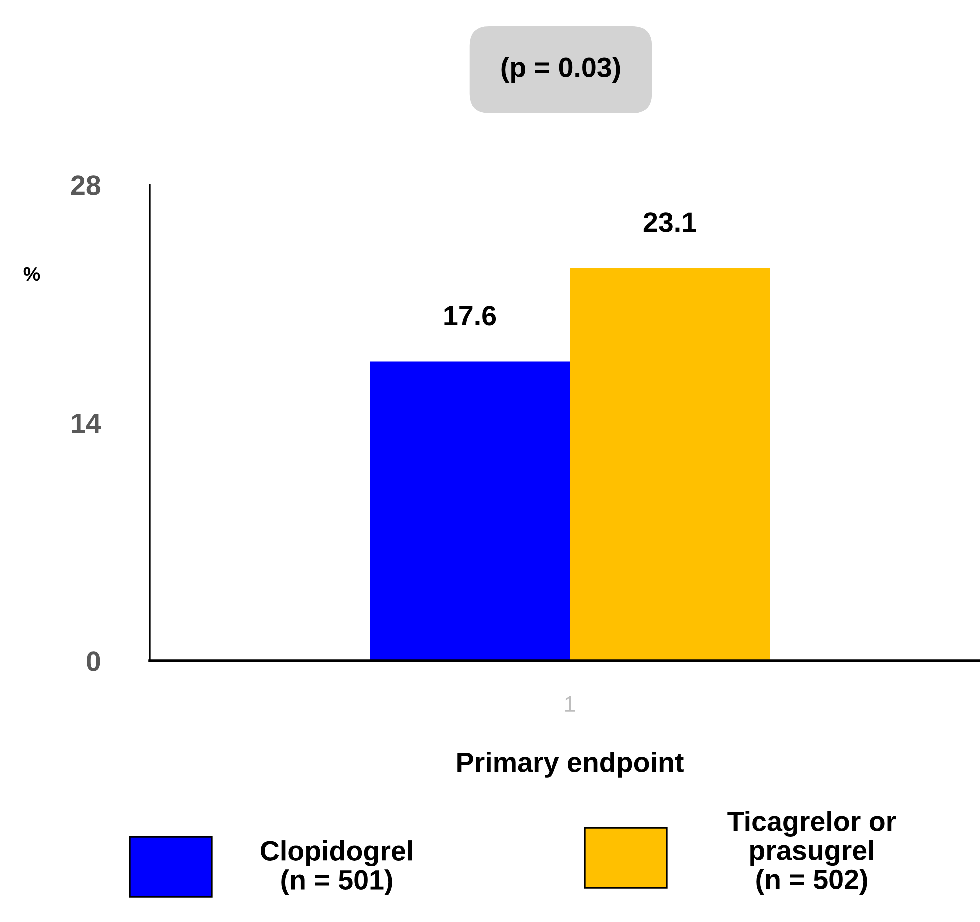 The width and height of the screenshot is (980, 922). What do you see at coordinates (93, 662) in the screenshot?
I see `y-tick-label: 0` at bounding box center [93, 662].